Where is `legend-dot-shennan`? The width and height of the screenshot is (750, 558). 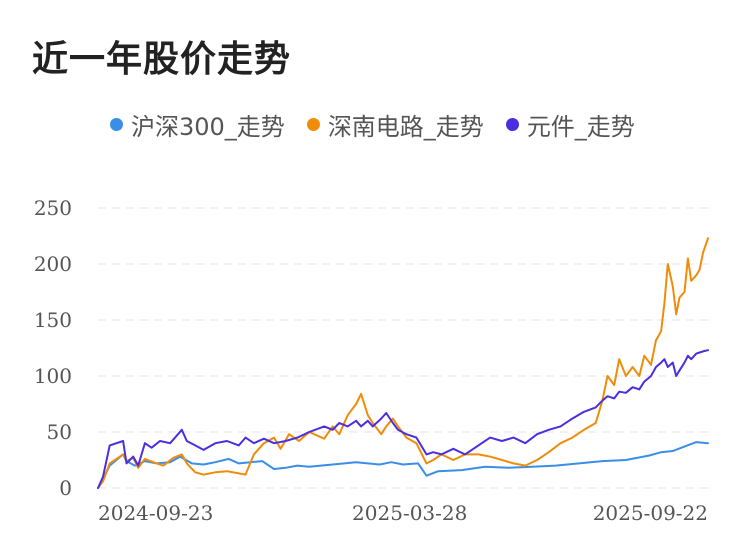 legend-dot-shennan is located at coordinates (313, 124).